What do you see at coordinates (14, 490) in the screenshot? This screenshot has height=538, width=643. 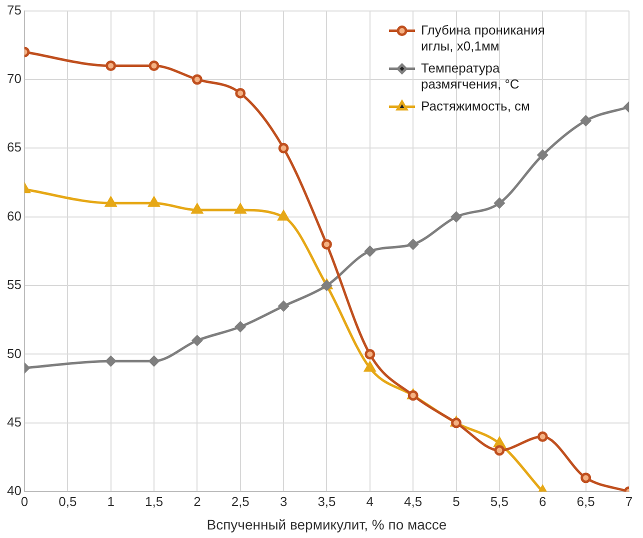 I see `y-tick-label: 40` at bounding box center [14, 490].